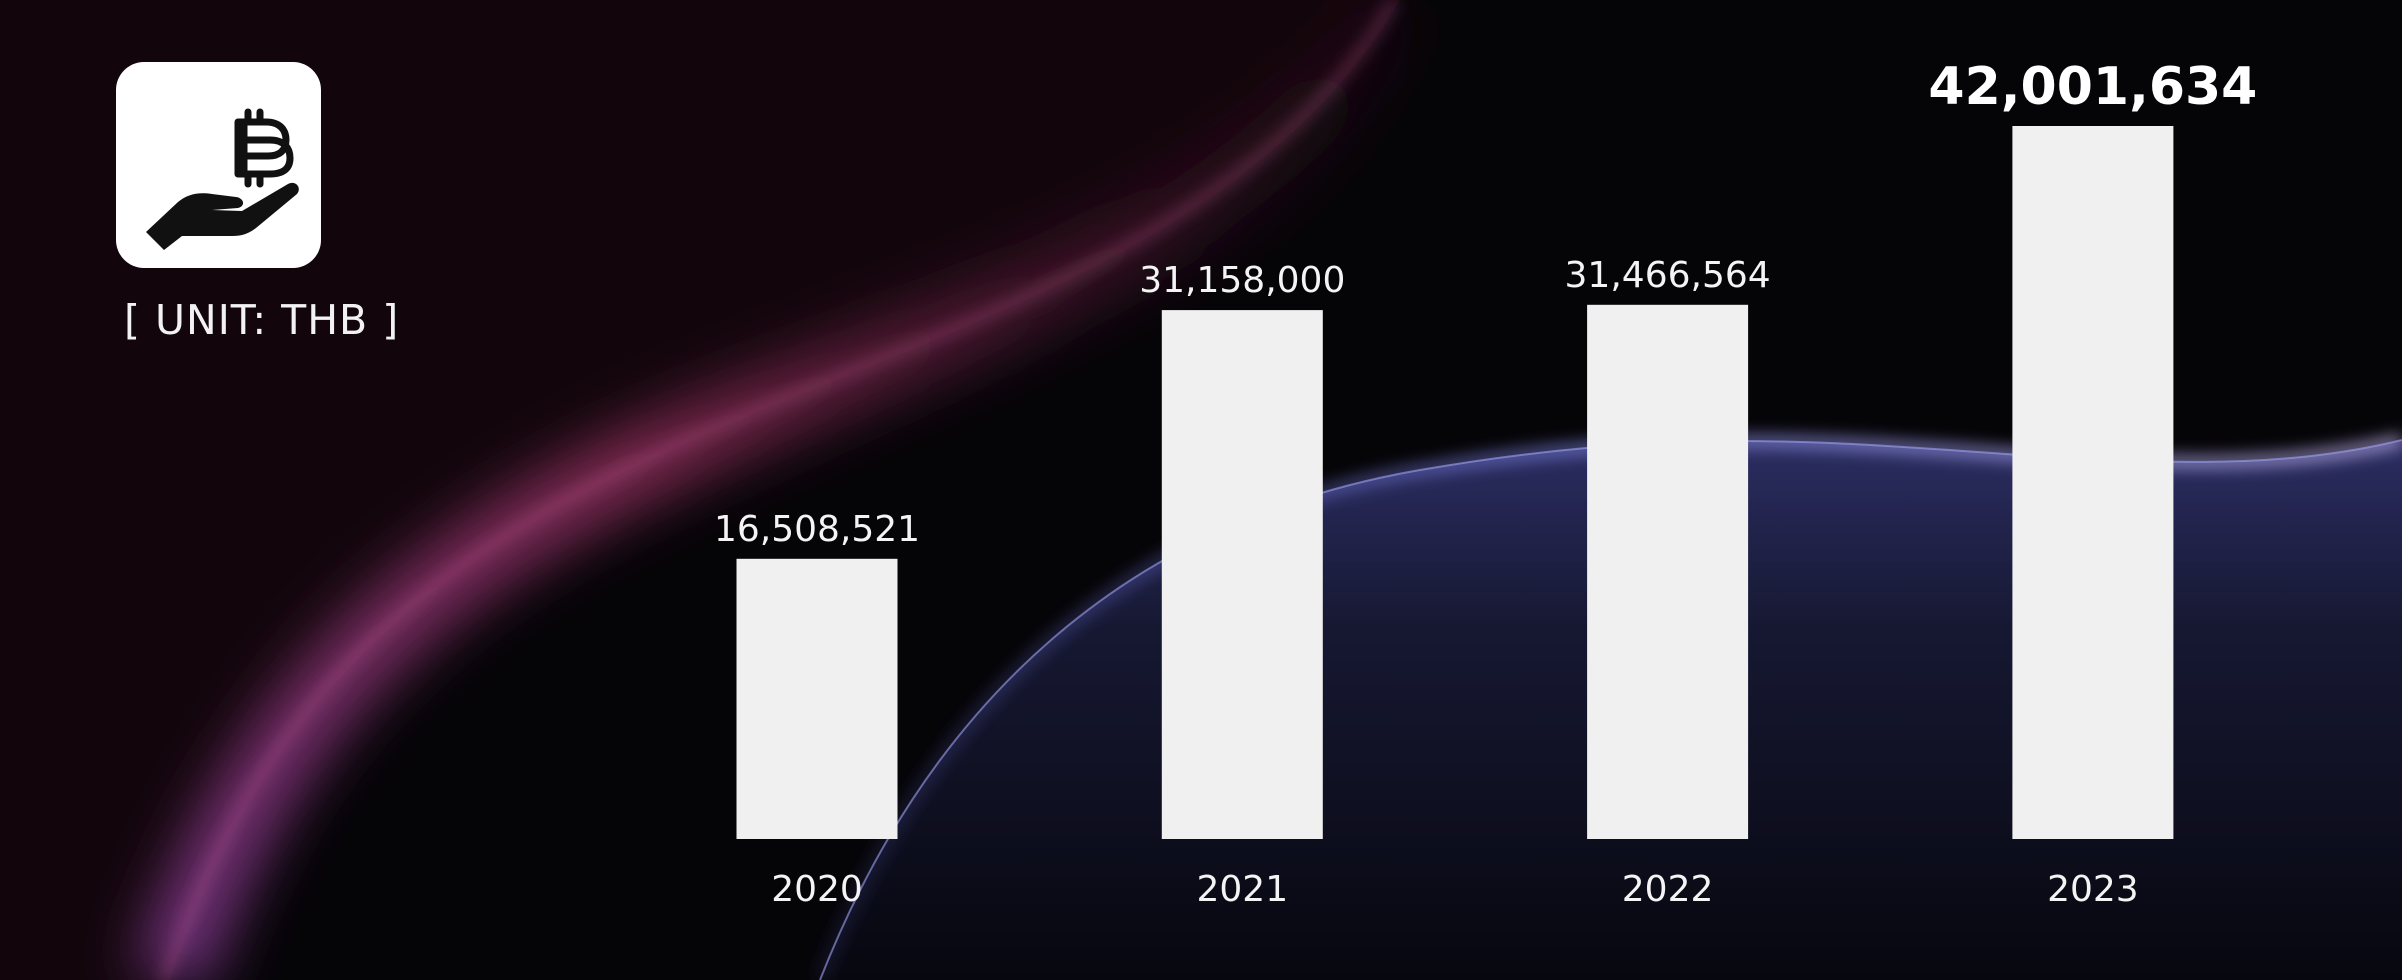 The height and width of the screenshot is (980, 2402). I want to click on x-tick-2021: 2021, so click(1242, 889).